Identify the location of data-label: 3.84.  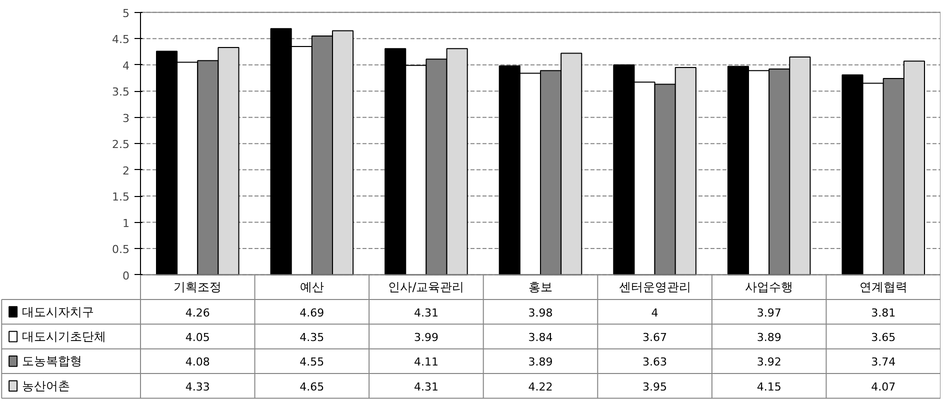
(540, 337).